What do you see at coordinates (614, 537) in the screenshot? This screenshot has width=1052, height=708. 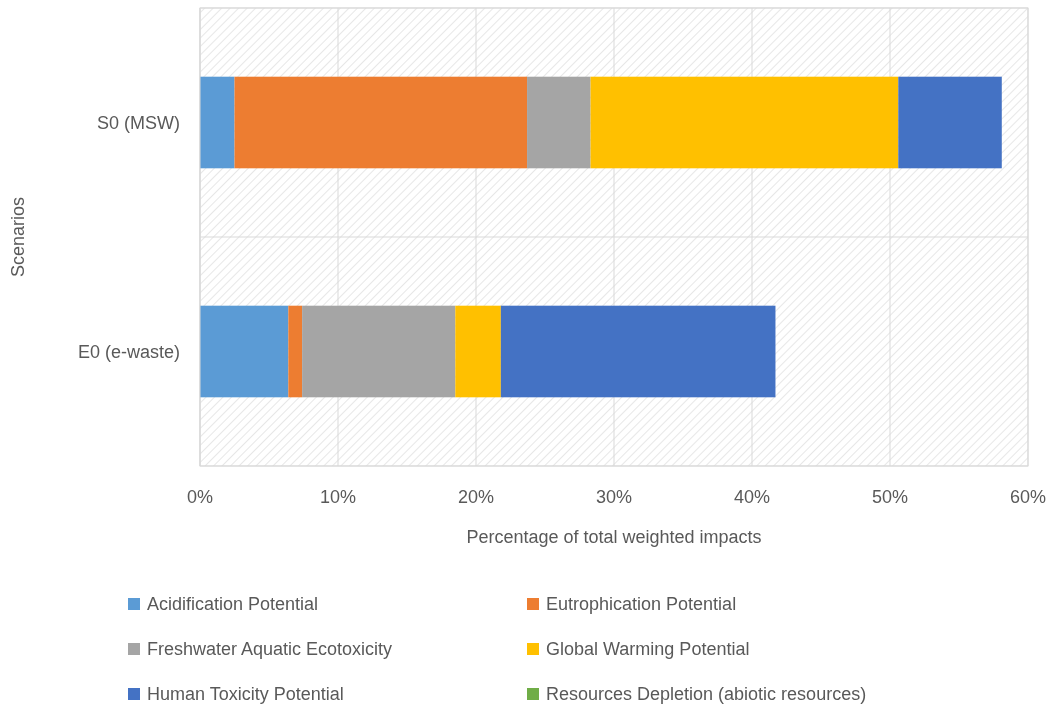 I see `x-axis-title: Percentage of total weighted impacts` at bounding box center [614, 537].